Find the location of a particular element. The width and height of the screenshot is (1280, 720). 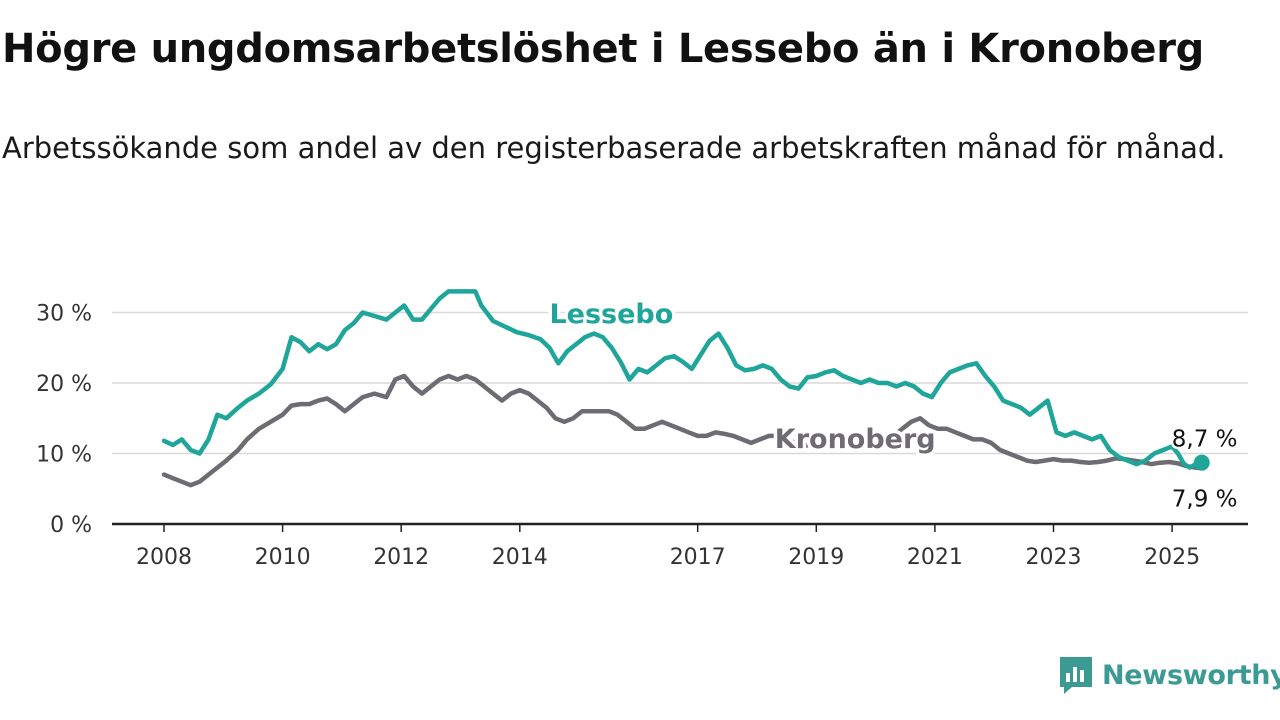

x-tick-label: 2017 is located at coordinates (698, 557).